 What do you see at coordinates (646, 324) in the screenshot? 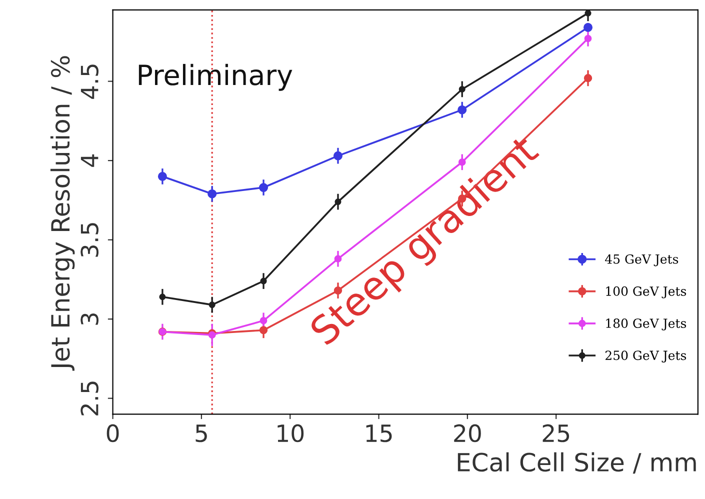
I see `legend-label: 180 GeV Jets` at bounding box center [646, 324].